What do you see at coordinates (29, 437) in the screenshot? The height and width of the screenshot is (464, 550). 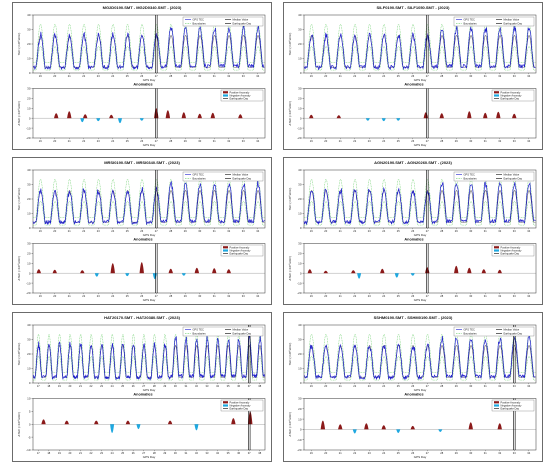 I see `y-tick-label: -5` at bounding box center [29, 437].